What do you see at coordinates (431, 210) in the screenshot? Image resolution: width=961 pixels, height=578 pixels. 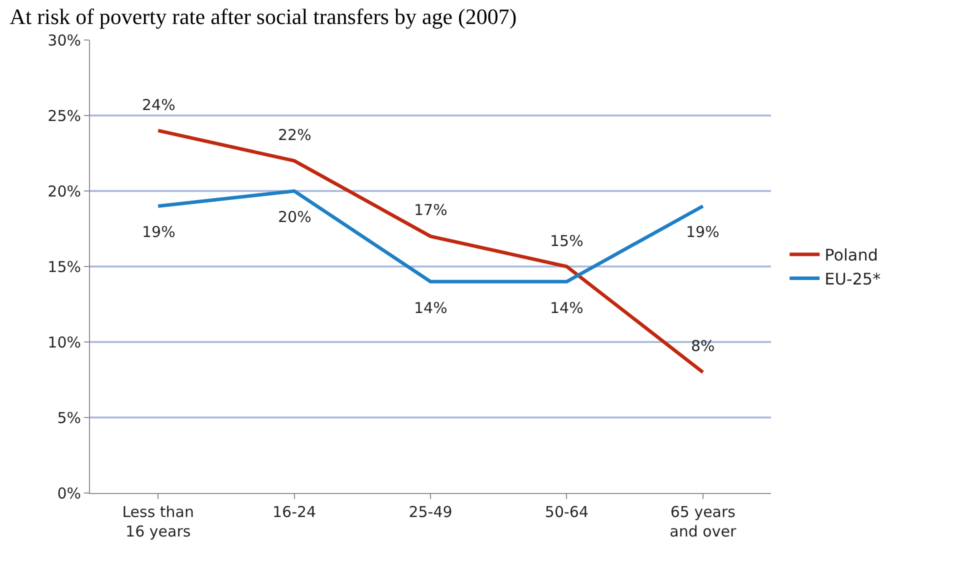 I see `data-label: 17%` at bounding box center [431, 210].